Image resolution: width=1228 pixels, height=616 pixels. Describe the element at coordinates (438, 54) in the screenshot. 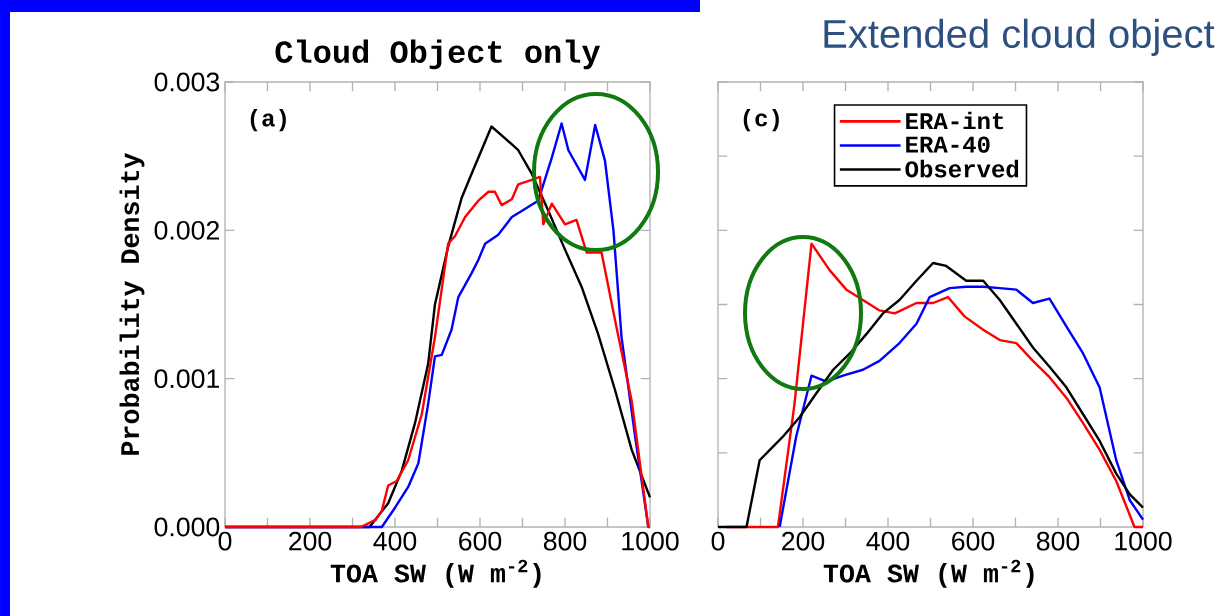

I see `chart-title: Cloud Object only` at that location.